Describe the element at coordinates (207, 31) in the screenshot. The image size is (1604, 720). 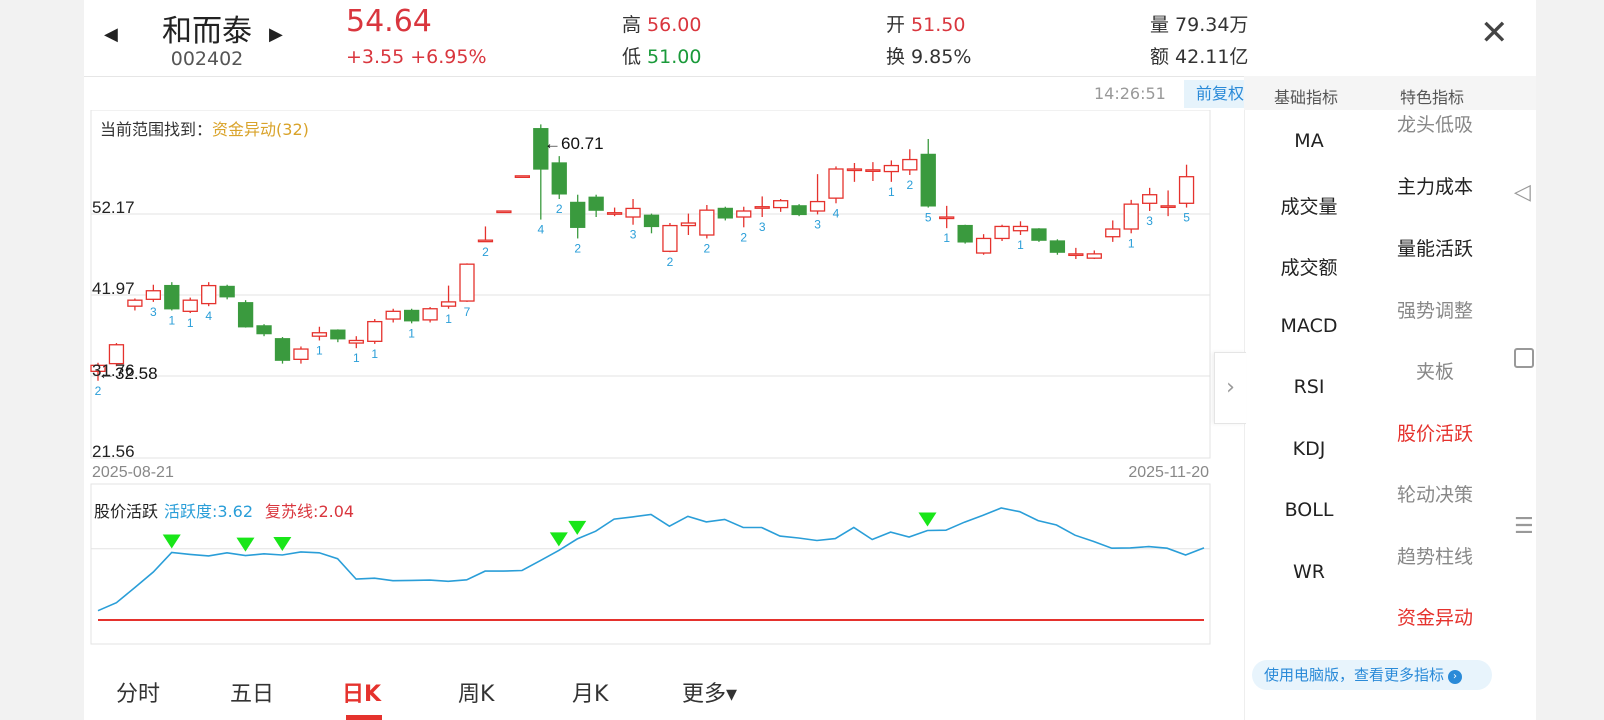
I see `stock-name: 和而泰` at that location.